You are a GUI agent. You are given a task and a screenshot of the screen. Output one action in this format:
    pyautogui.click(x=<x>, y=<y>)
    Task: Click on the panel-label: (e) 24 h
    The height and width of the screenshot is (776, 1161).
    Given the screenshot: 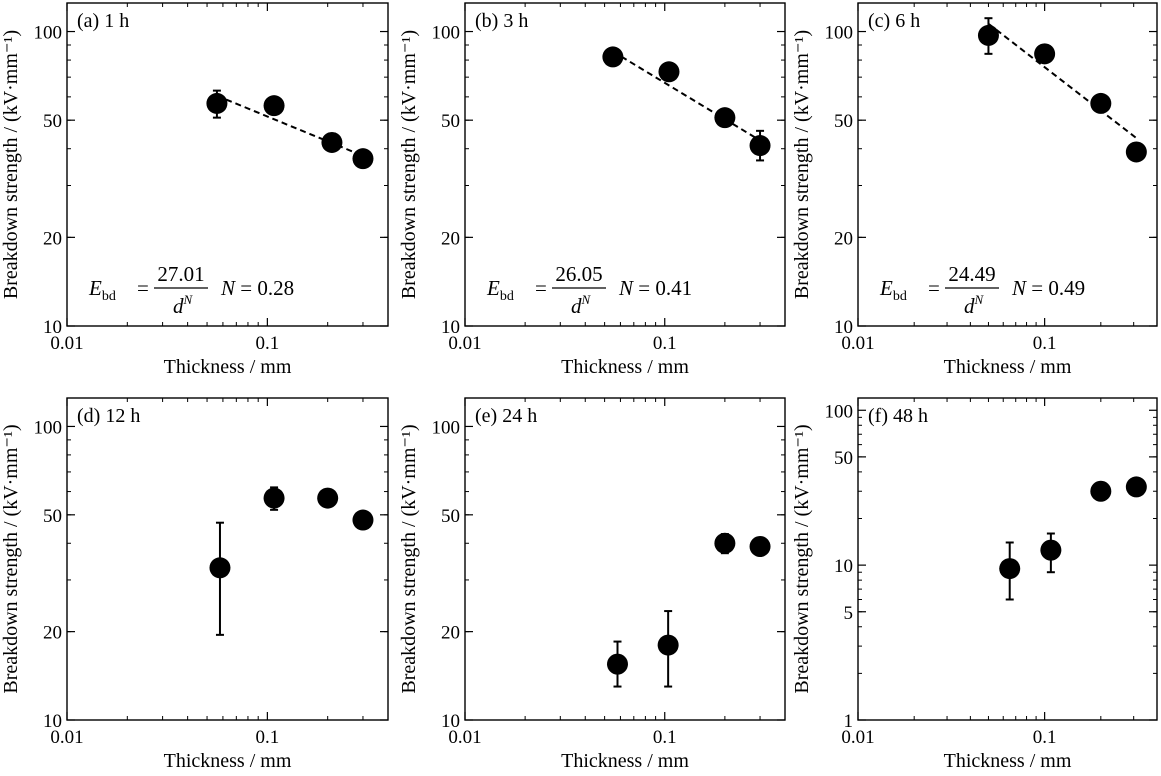 What is the action you would take?
    pyautogui.click(x=506, y=416)
    